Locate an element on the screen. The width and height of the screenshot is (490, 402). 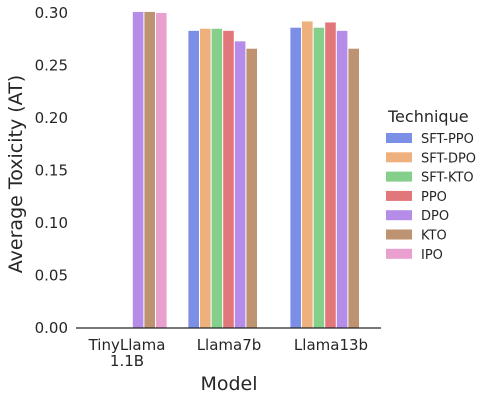
y-tick-labels: 0.00 0.05 0.10 0.15 0.20 0.25 0.30 is located at coordinates (51, 170).